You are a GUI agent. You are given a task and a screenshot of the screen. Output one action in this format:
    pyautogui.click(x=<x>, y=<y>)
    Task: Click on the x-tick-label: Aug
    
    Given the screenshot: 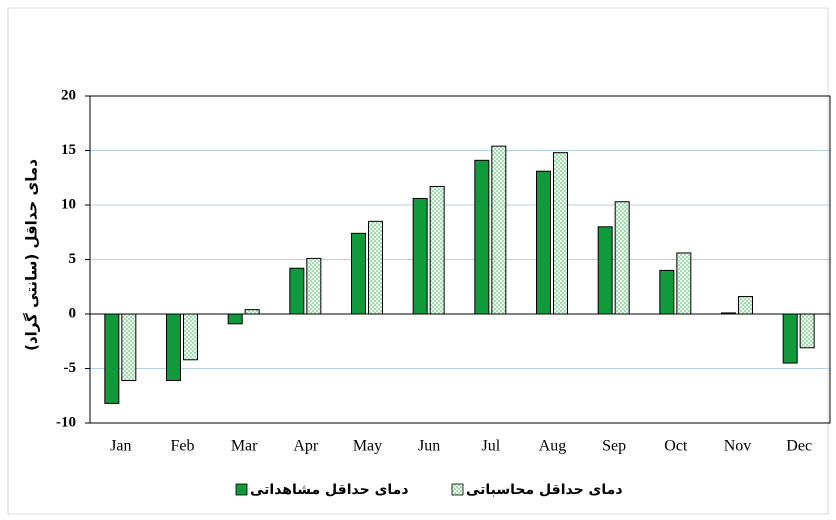 What is the action you would take?
    pyautogui.click(x=553, y=446)
    